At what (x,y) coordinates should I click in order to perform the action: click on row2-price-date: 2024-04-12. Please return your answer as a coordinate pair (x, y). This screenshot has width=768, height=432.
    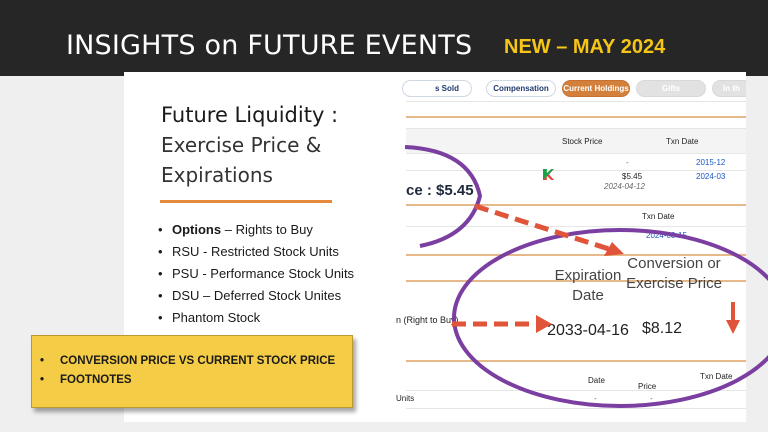
    Looking at the image, I should click on (624, 186).